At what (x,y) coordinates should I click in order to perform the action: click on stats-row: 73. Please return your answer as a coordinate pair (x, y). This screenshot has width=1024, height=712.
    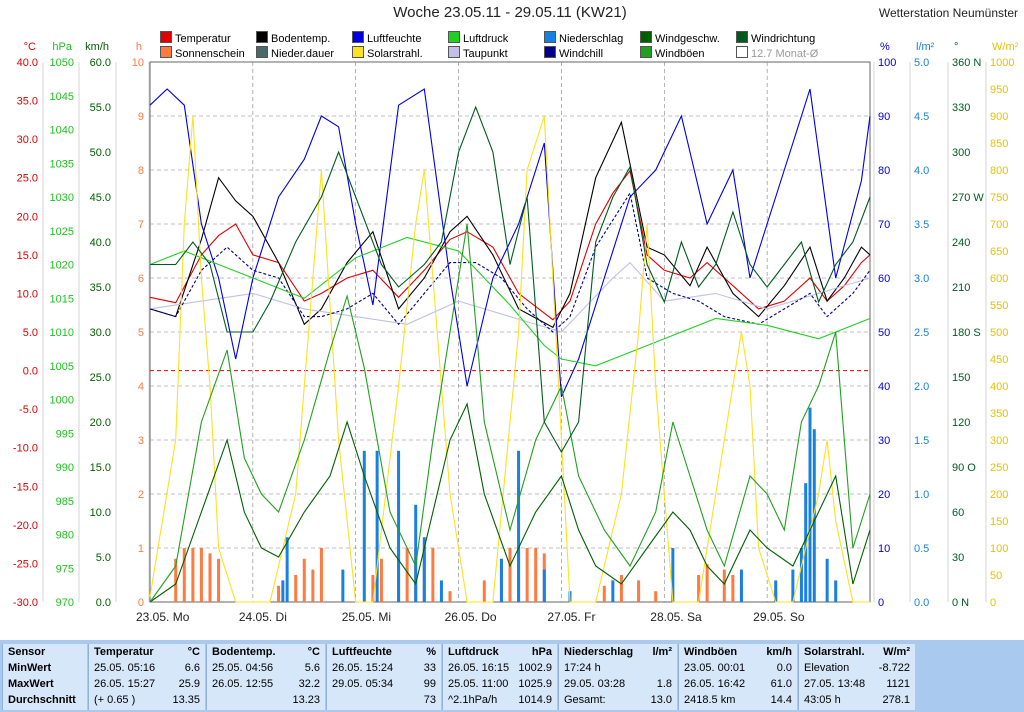
    Looking at the image, I should click on (384, 700).